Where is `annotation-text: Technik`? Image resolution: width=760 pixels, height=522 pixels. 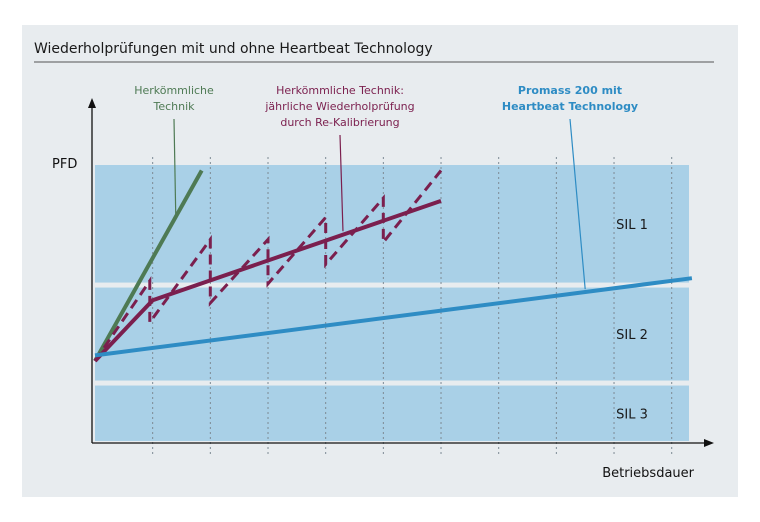
annotation-text: Technik is located at coordinates (173, 106).